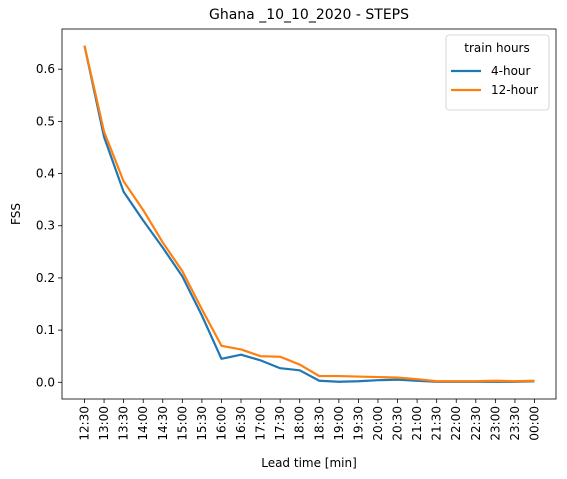 The image size is (567, 479). I want to click on x-tick-label: 15:30, so click(202, 423).